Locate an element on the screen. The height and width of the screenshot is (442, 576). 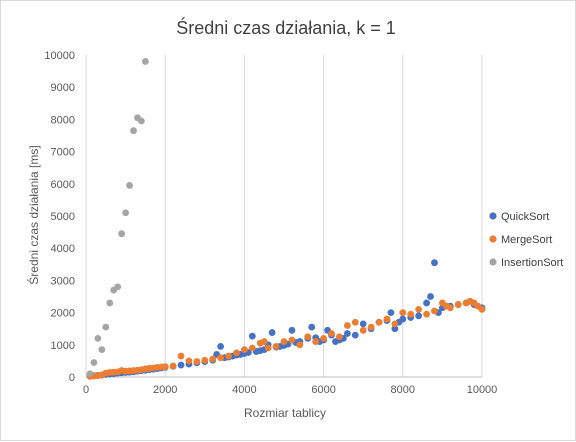
x-tick-label: 4000 is located at coordinates (244, 390).